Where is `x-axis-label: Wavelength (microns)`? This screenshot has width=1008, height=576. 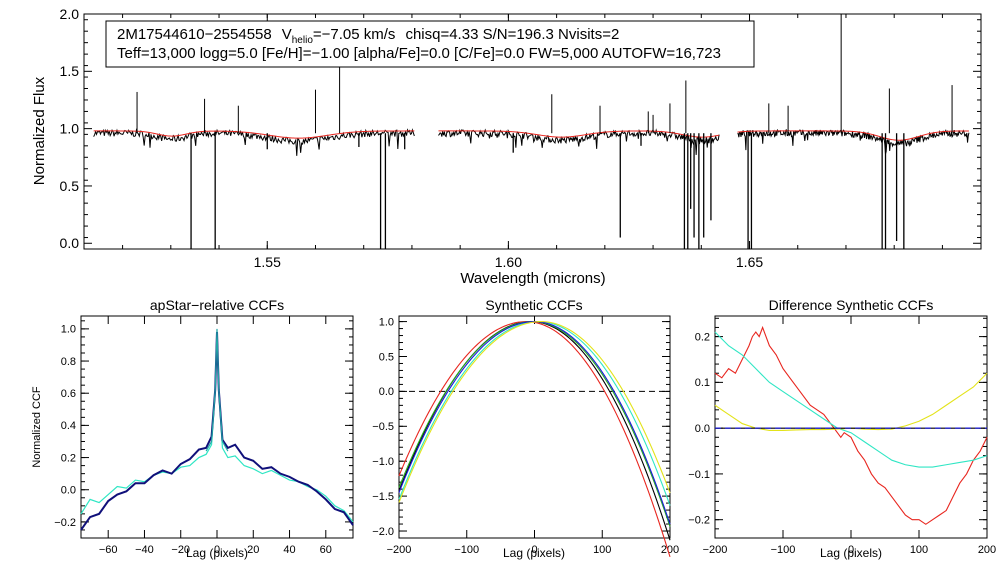 x-axis-label: Wavelength (microns) is located at coordinates (532, 278).